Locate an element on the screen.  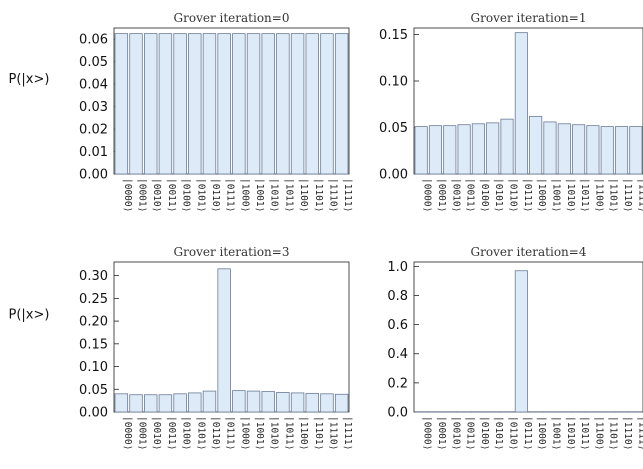
panel-title: Grover iteration=4 is located at coordinates (529, 252).